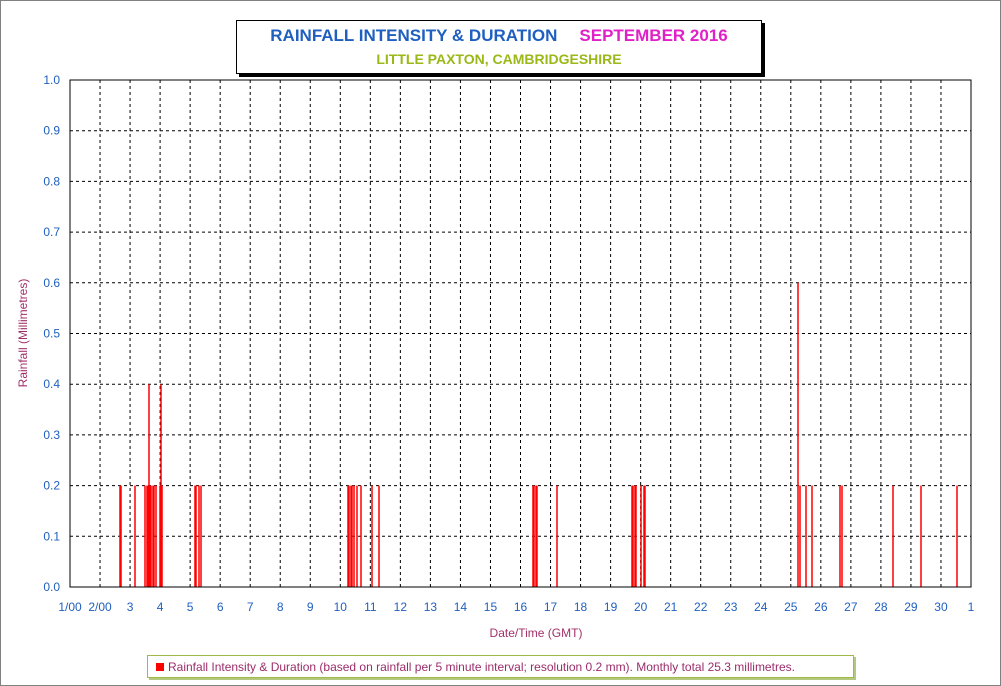 This screenshot has width=1001, height=686. I want to click on x-tick-label: 9, so click(310, 607).